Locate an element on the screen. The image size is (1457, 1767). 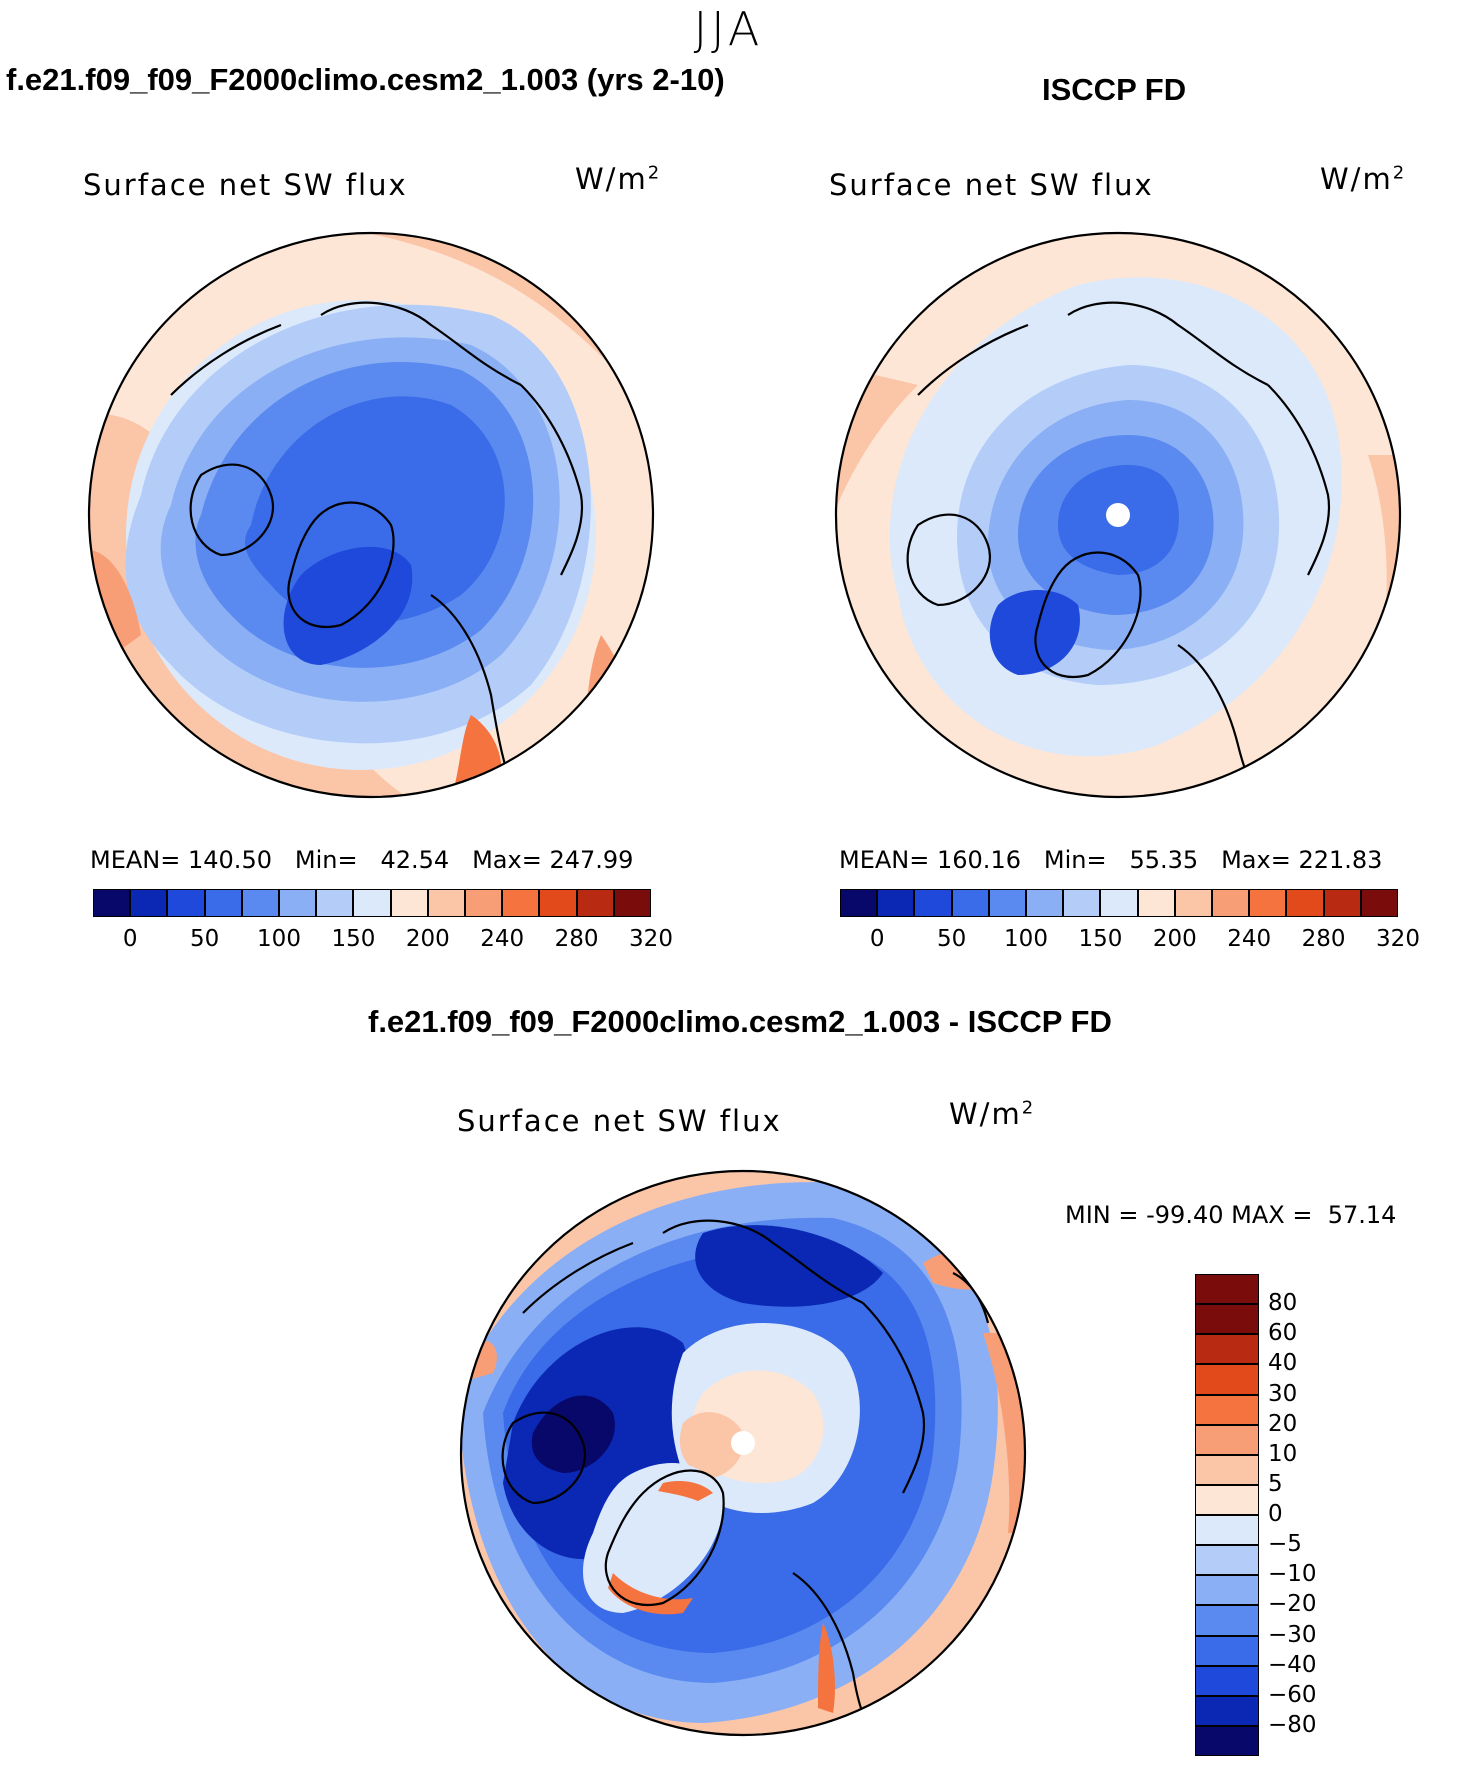
obs-stats: MEAN= 160.16 Min= 55.35 Max= 221.83 is located at coordinates (1111, 860).